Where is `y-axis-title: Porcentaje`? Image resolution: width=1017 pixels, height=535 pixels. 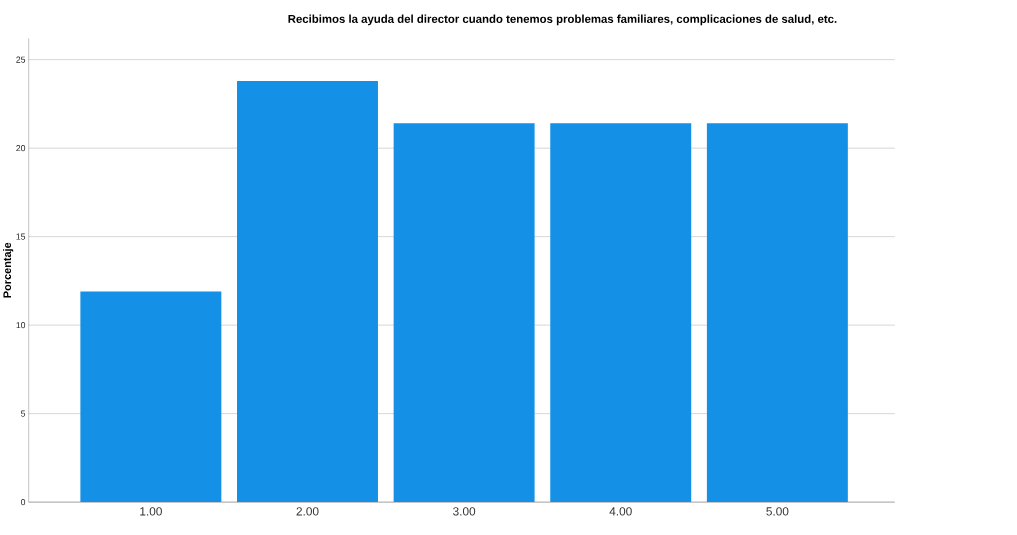
y-axis-title: Porcentaje is located at coordinates (8, 270).